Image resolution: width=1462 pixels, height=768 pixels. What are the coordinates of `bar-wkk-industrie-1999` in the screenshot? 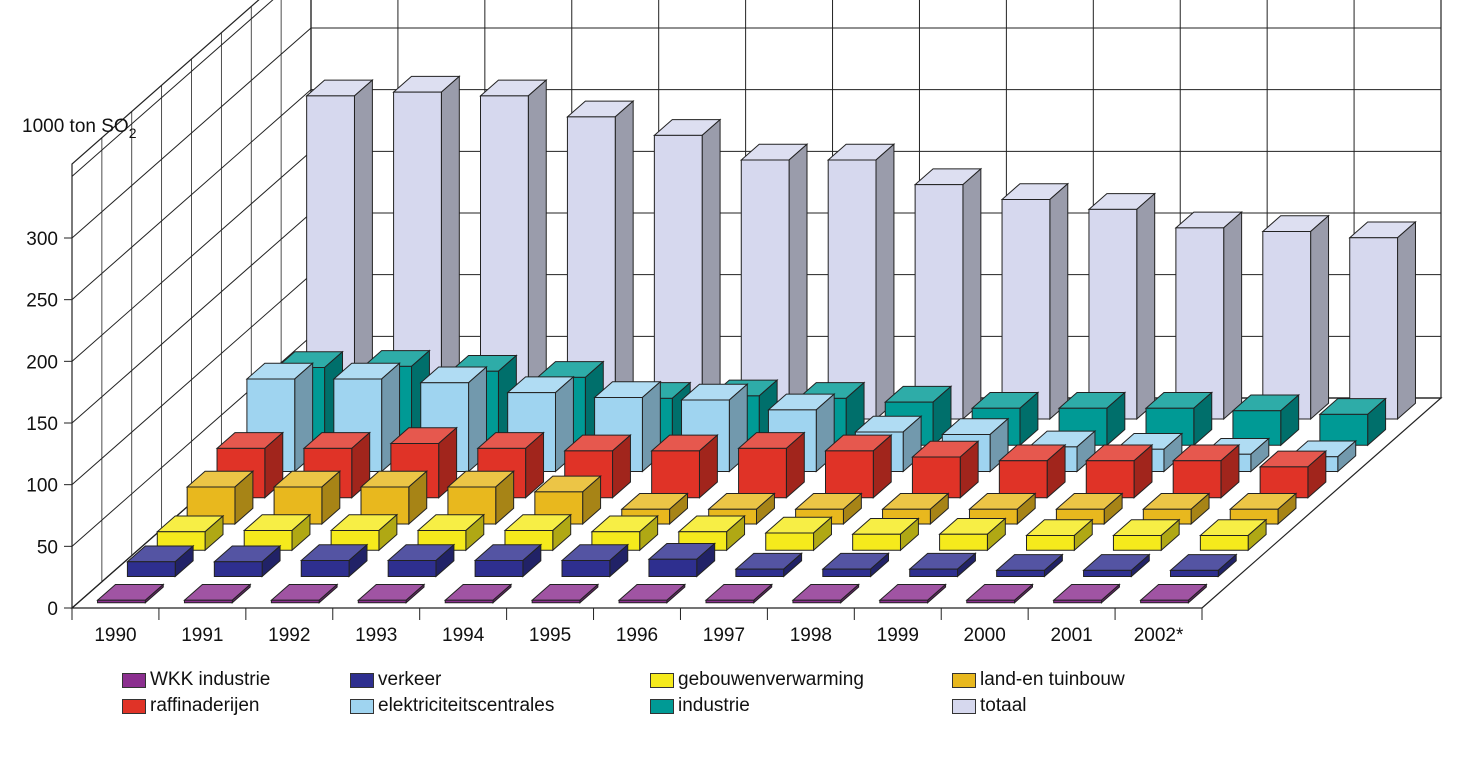 It's located at (912, 593).